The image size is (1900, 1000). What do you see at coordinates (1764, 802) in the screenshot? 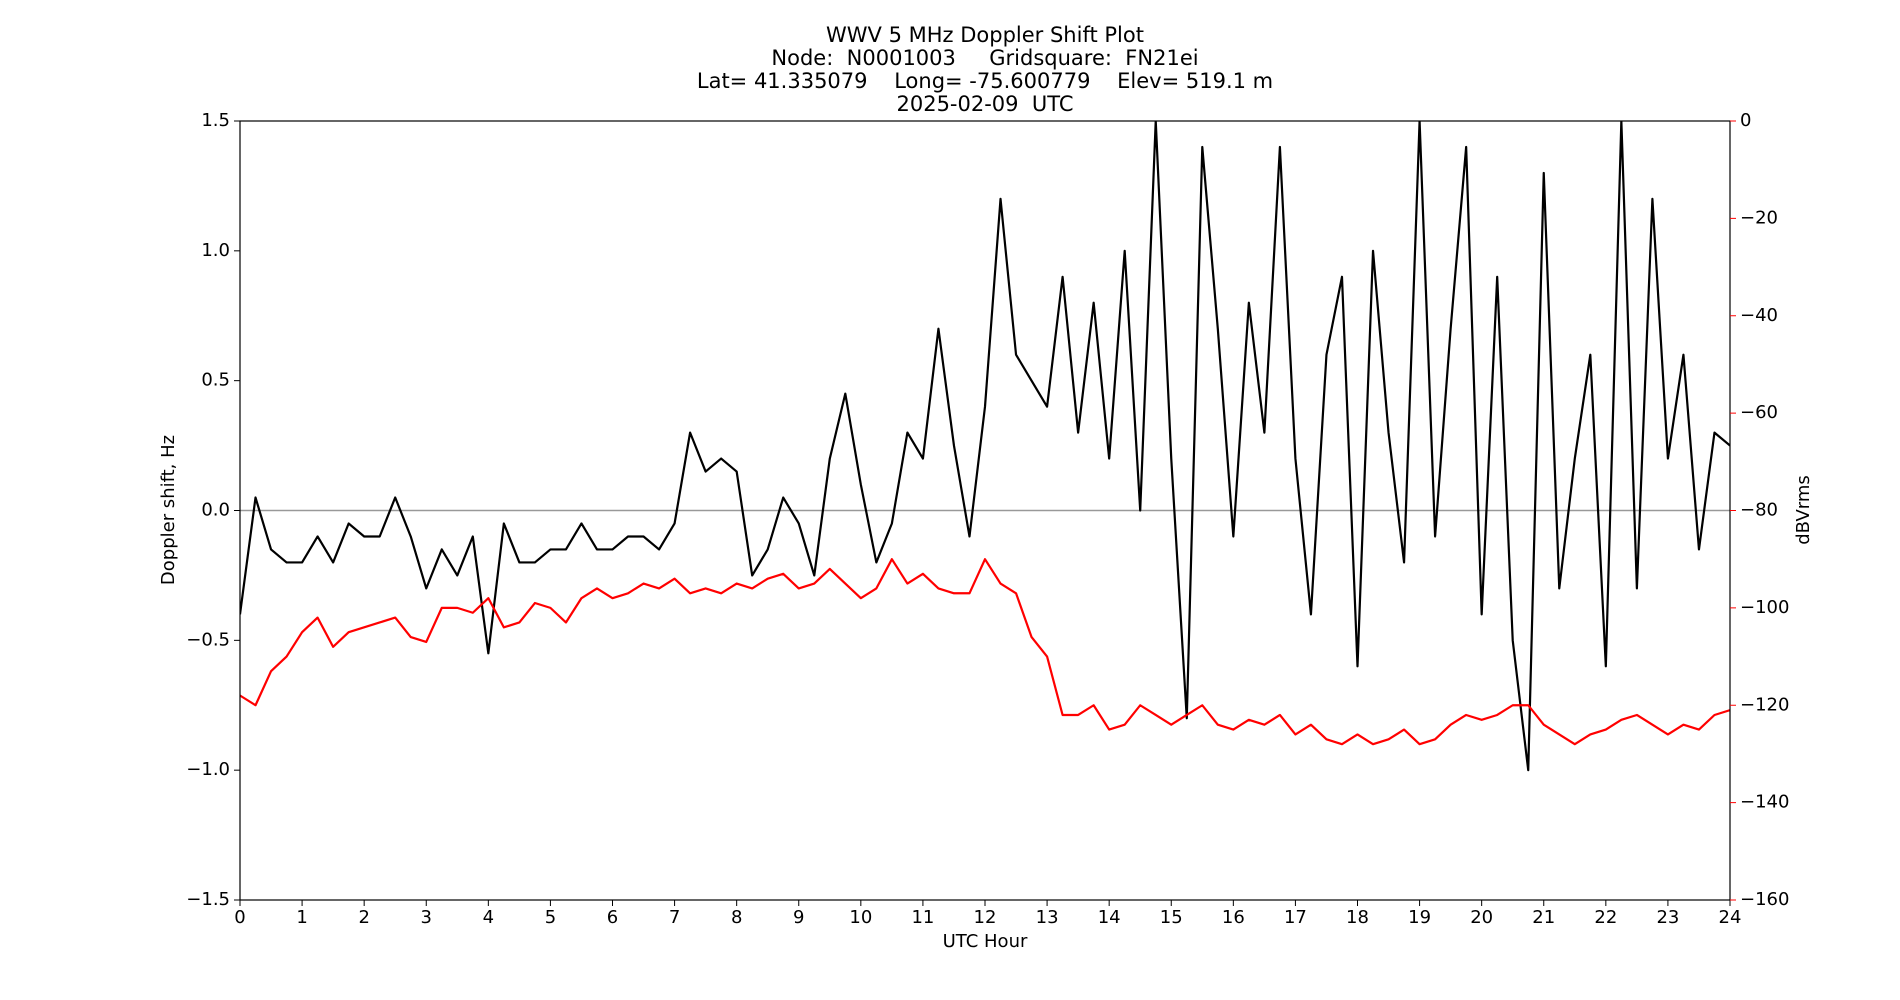
I see `y2-tick-label: −140` at bounding box center [1764, 802].